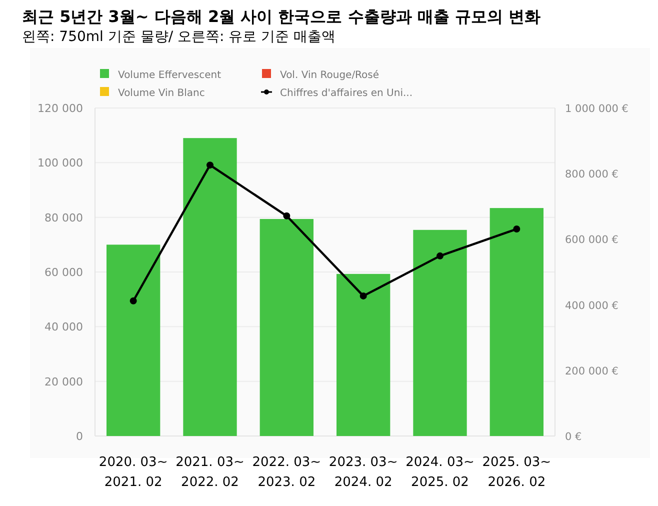  I want to click on y2-tick-label: 0 €, so click(573, 437).